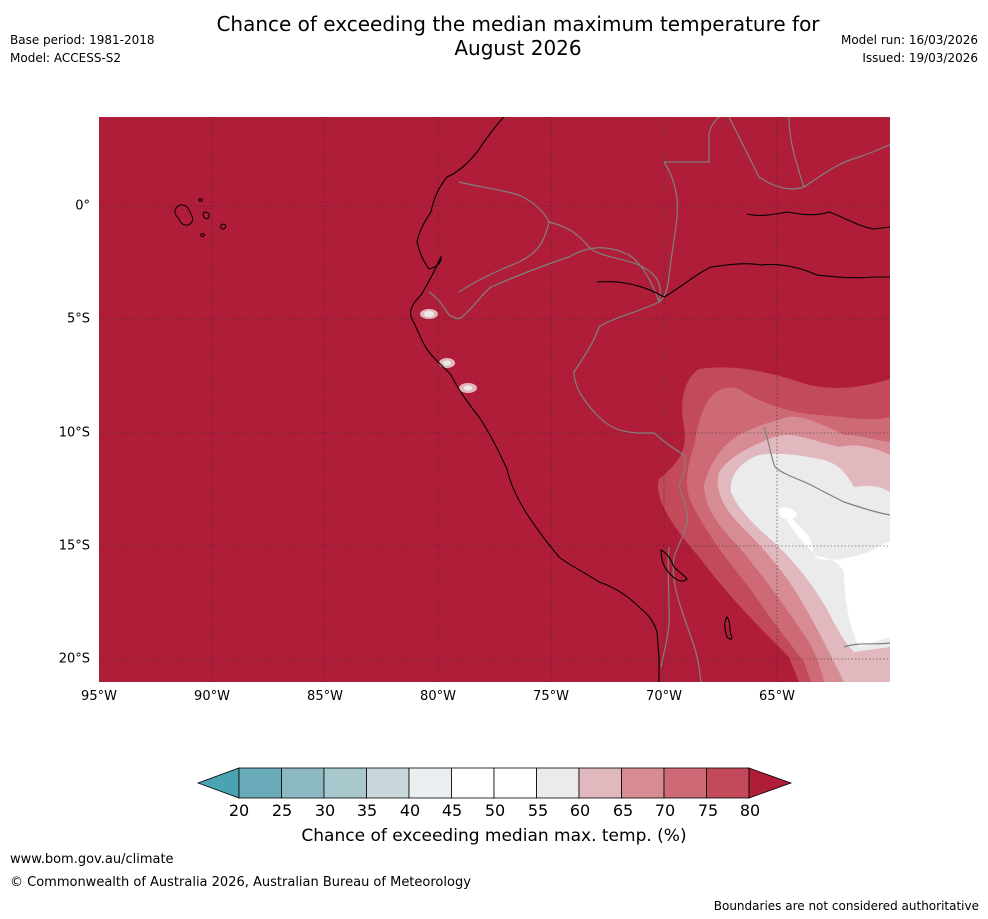 The width and height of the screenshot is (988, 919). I want to click on colorbar-tick-40: 40, so click(410, 810).